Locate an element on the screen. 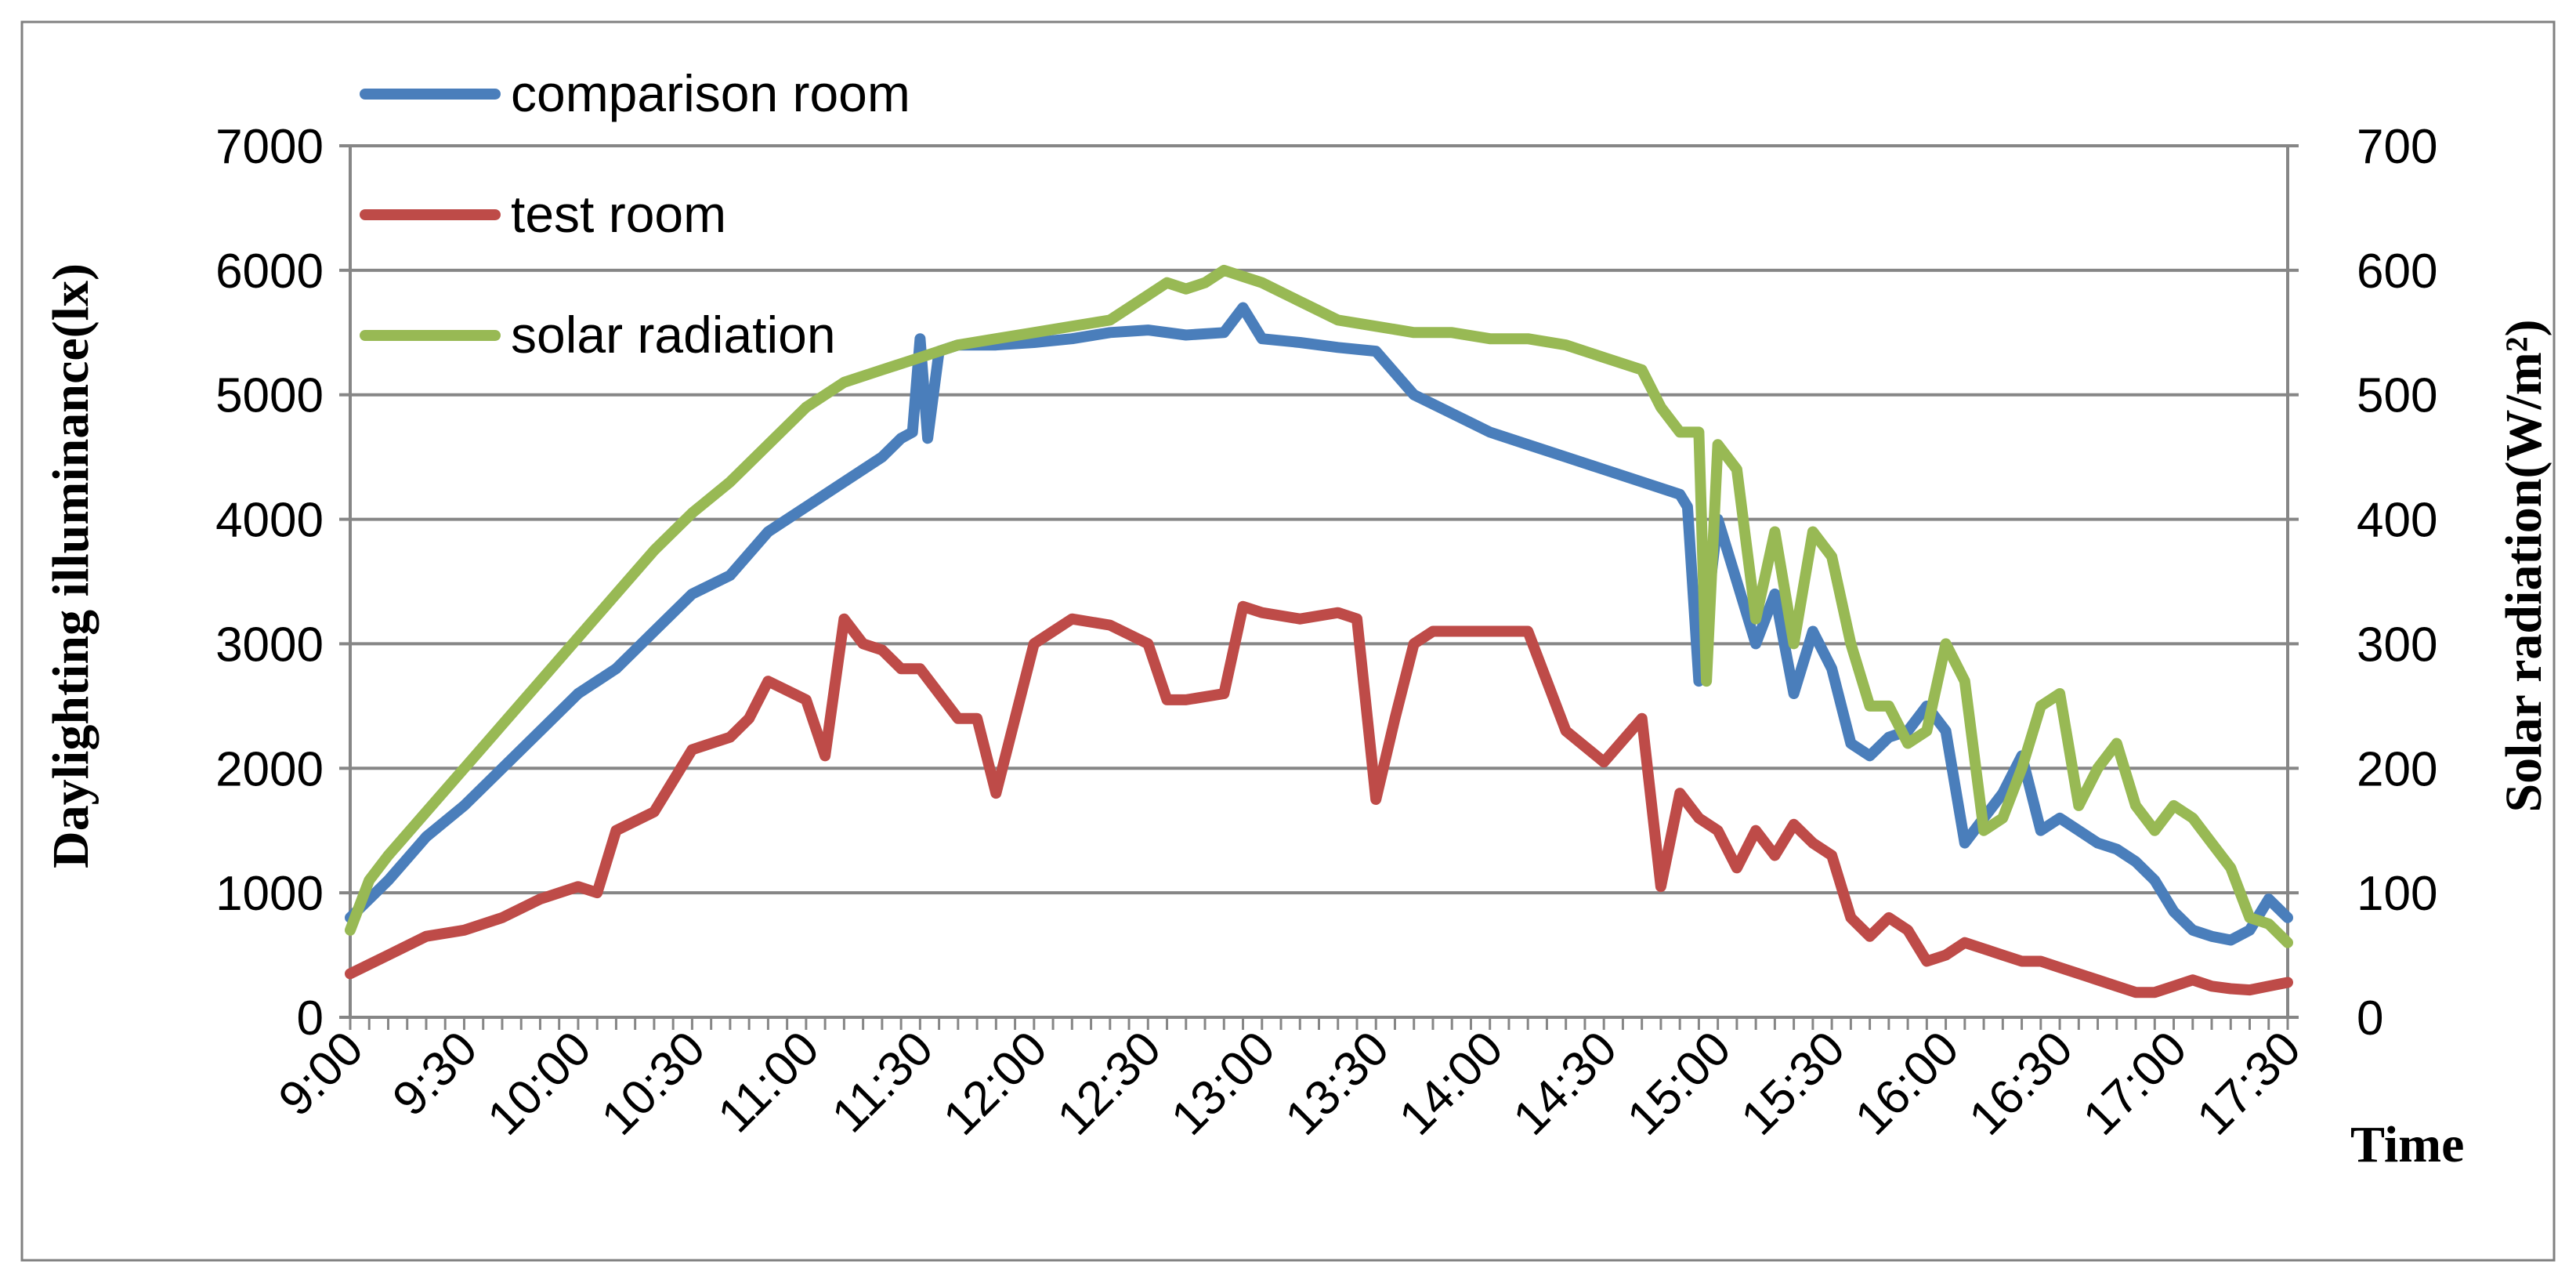  y-tick-label: 4000 is located at coordinates (269, 521).